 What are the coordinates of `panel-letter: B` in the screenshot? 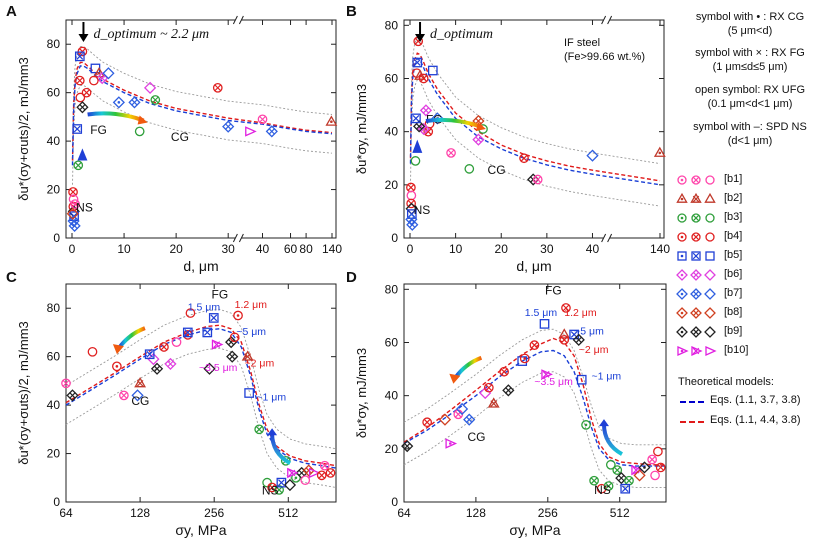 It's located at (351, 11).